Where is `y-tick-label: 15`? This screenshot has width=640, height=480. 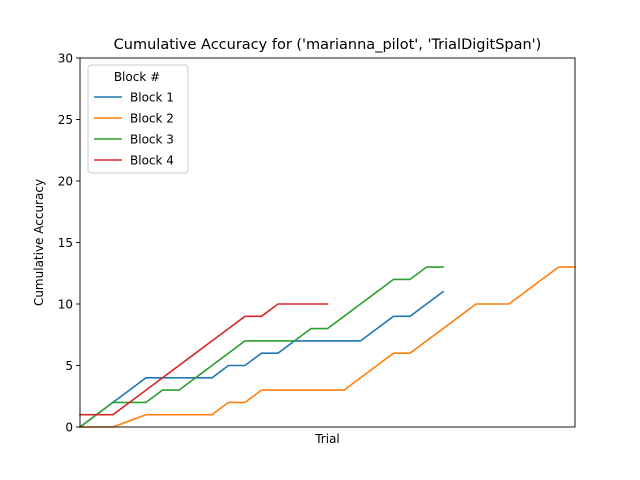
y-tick-label: 15 is located at coordinates (65, 243).